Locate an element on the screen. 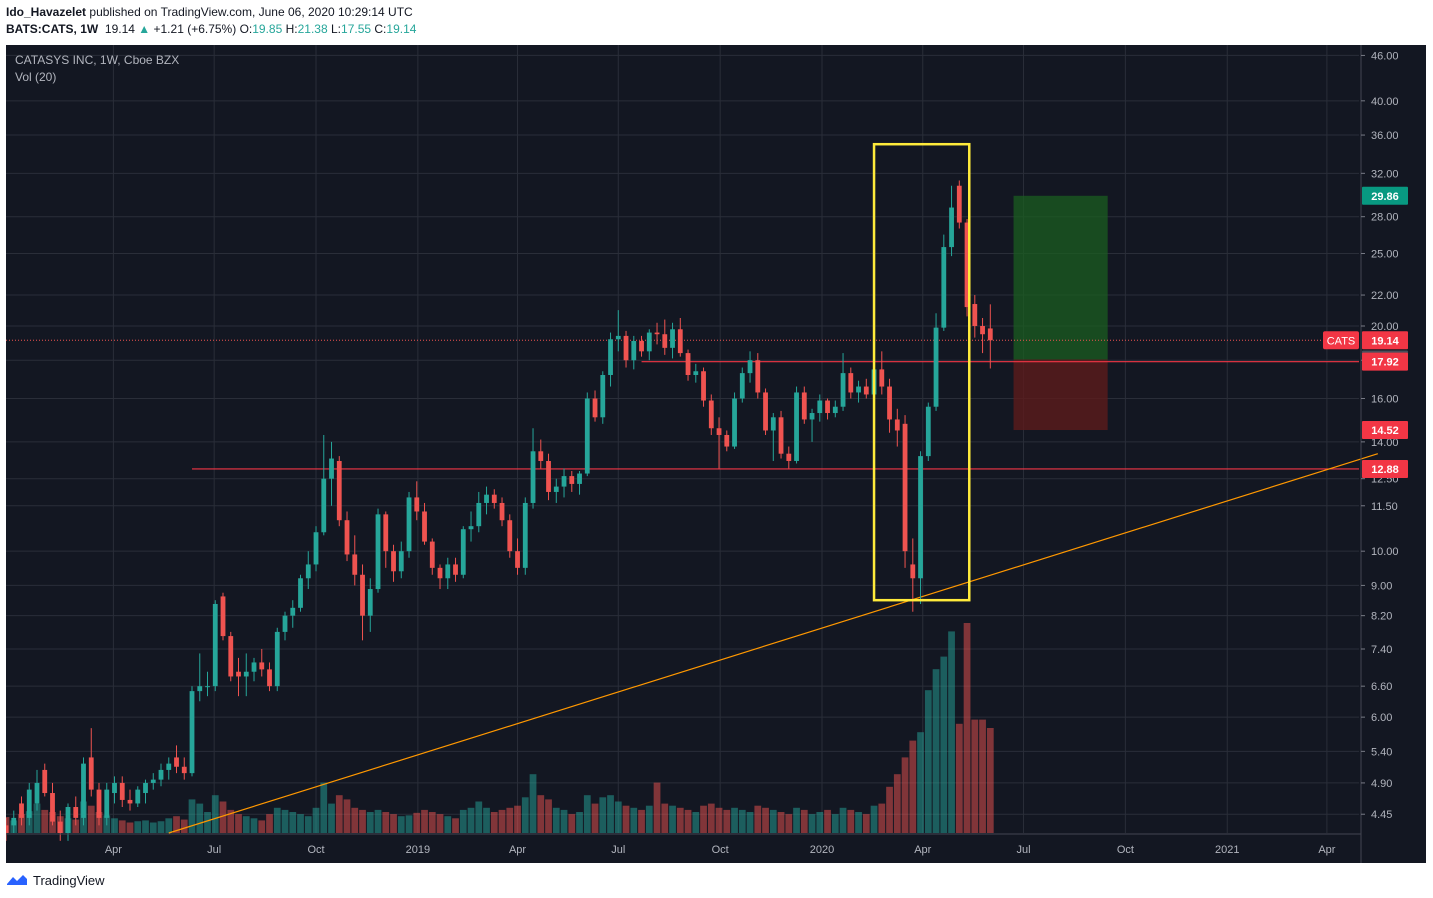 The height and width of the screenshot is (898, 1433). y-tick-label: 4.90 is located at coordinates (1381, 784).